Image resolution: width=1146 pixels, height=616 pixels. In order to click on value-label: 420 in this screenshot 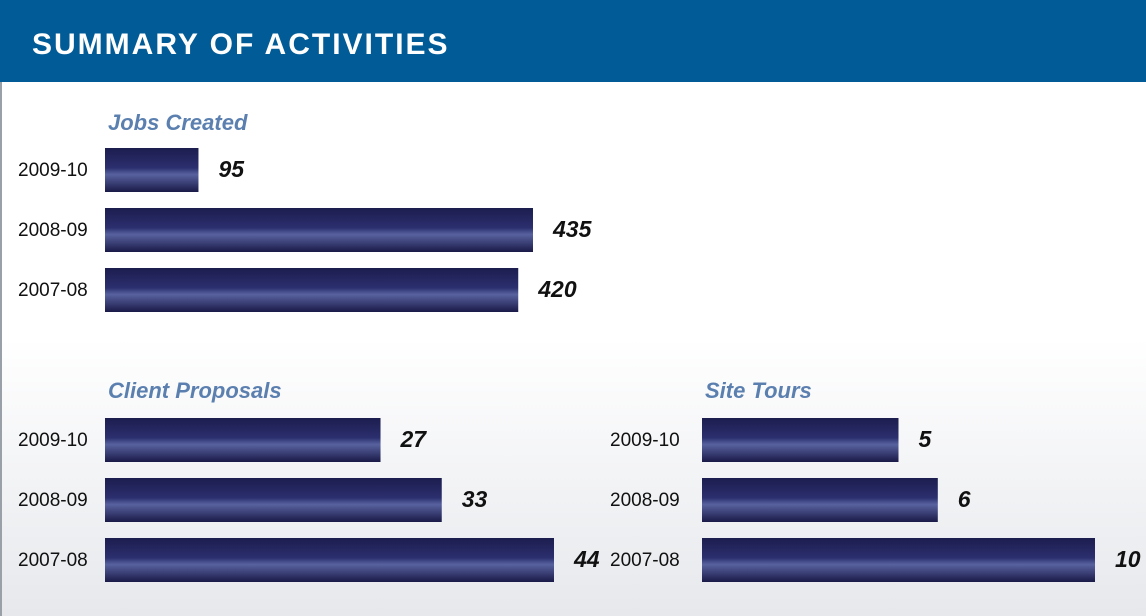, I will do `click(557, 289)`.